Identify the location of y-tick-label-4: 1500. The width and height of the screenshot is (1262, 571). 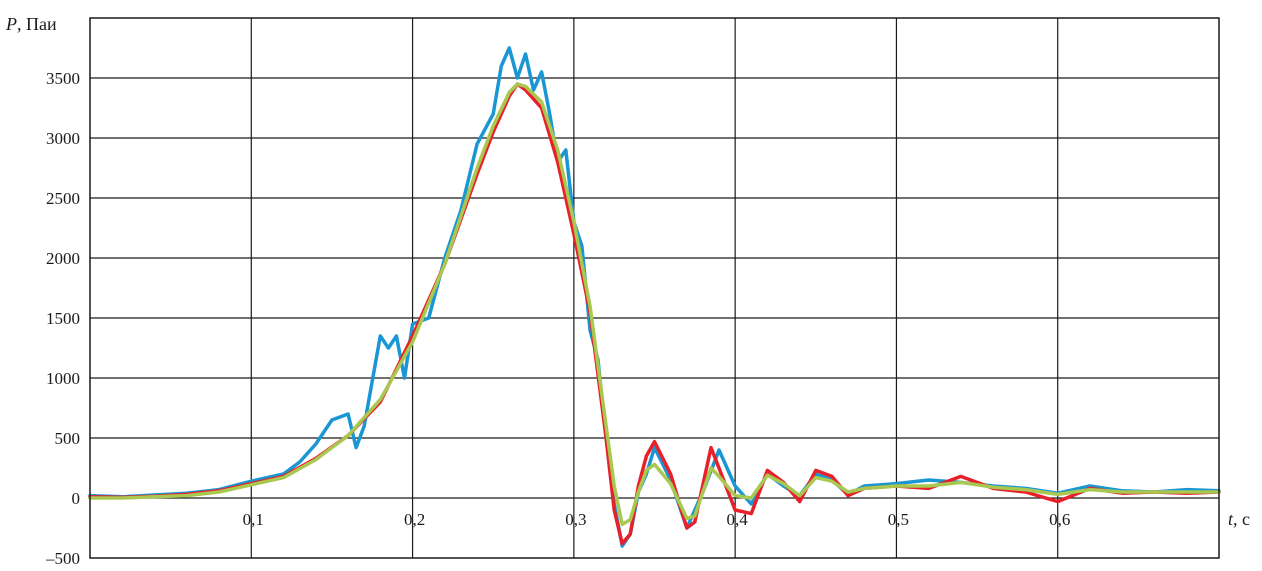
(63, 318).